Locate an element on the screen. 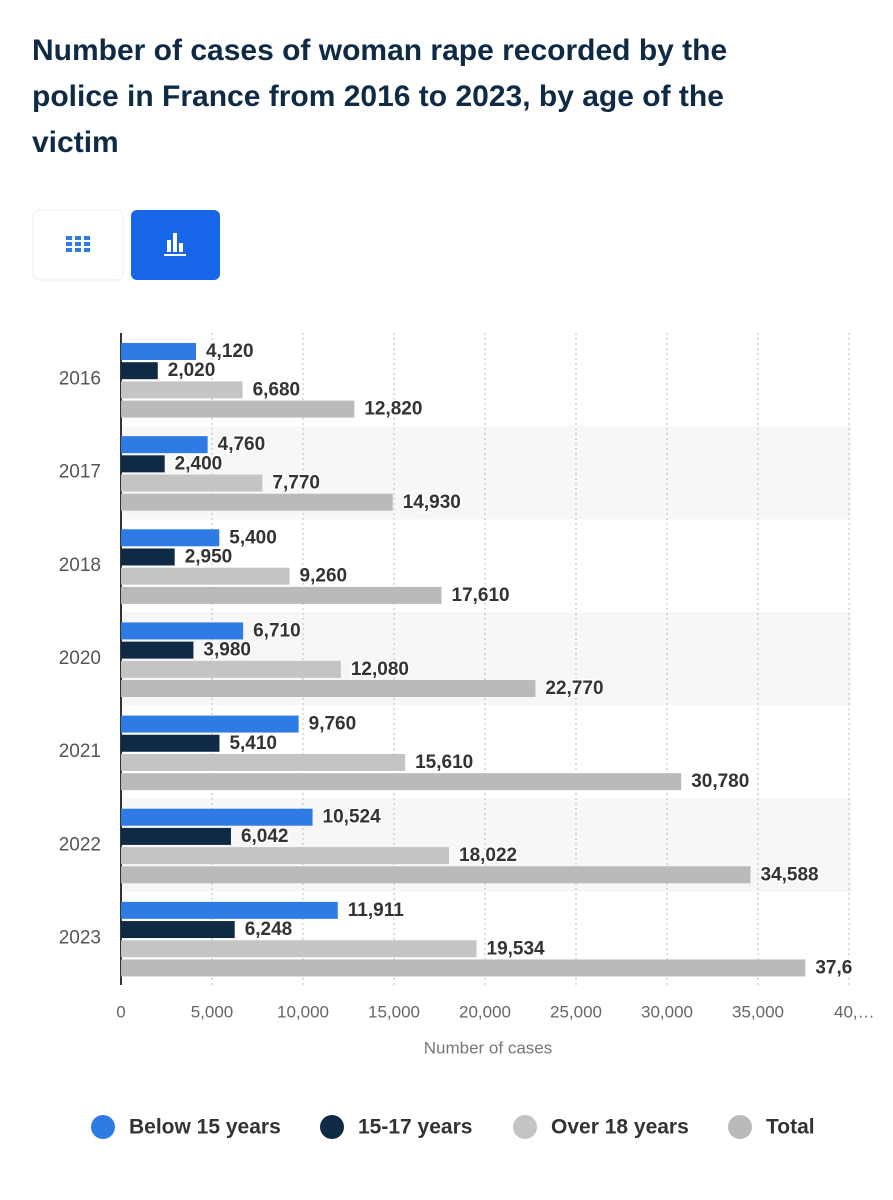  y-tick-label: 2021 is located at coordinates (80, 751).